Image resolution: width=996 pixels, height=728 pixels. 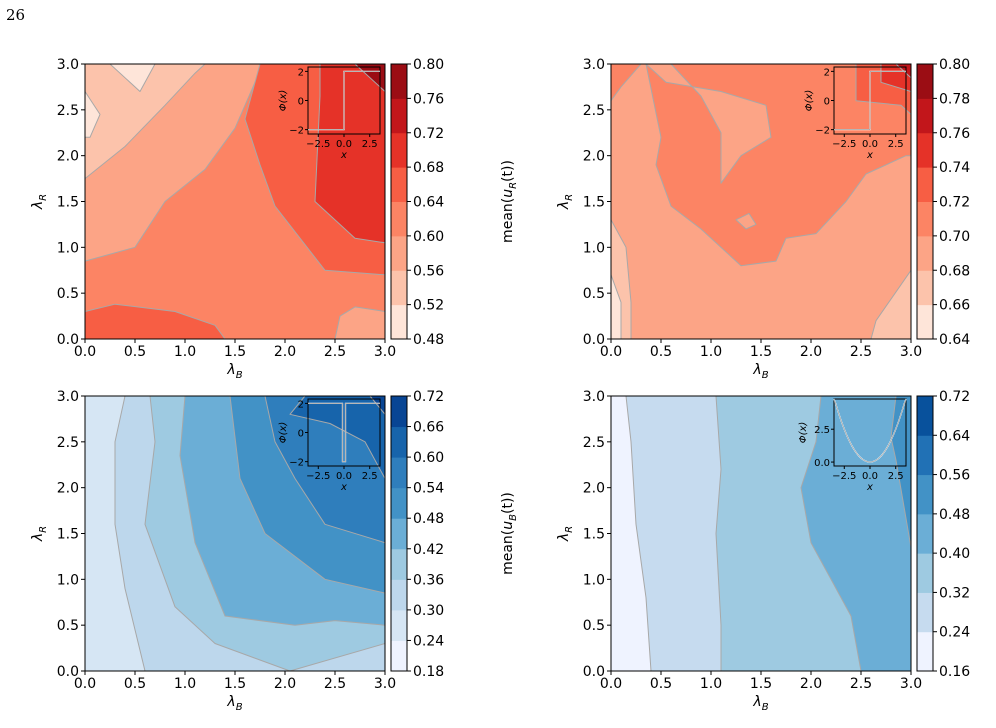 What do you see at coordinates (954, 168) in the screenshot?
I see `colorbar-tick-label: 0.74` at bounding box center [954, 168].